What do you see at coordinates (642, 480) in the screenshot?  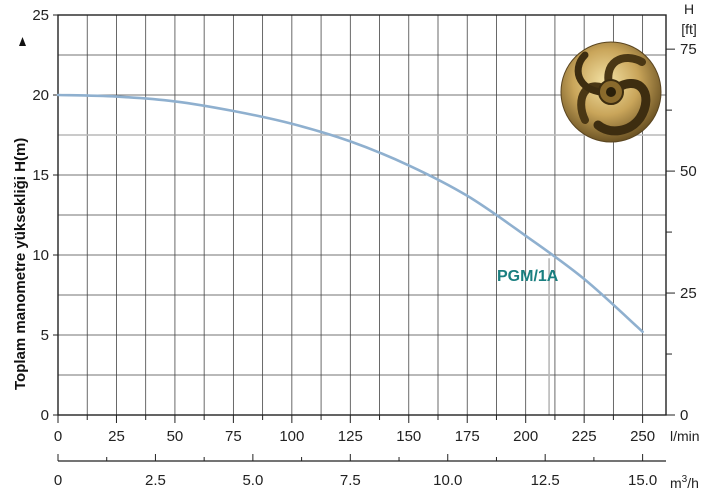 I see `x2-tick-label: 15.0` at bounding box center [642, 480].